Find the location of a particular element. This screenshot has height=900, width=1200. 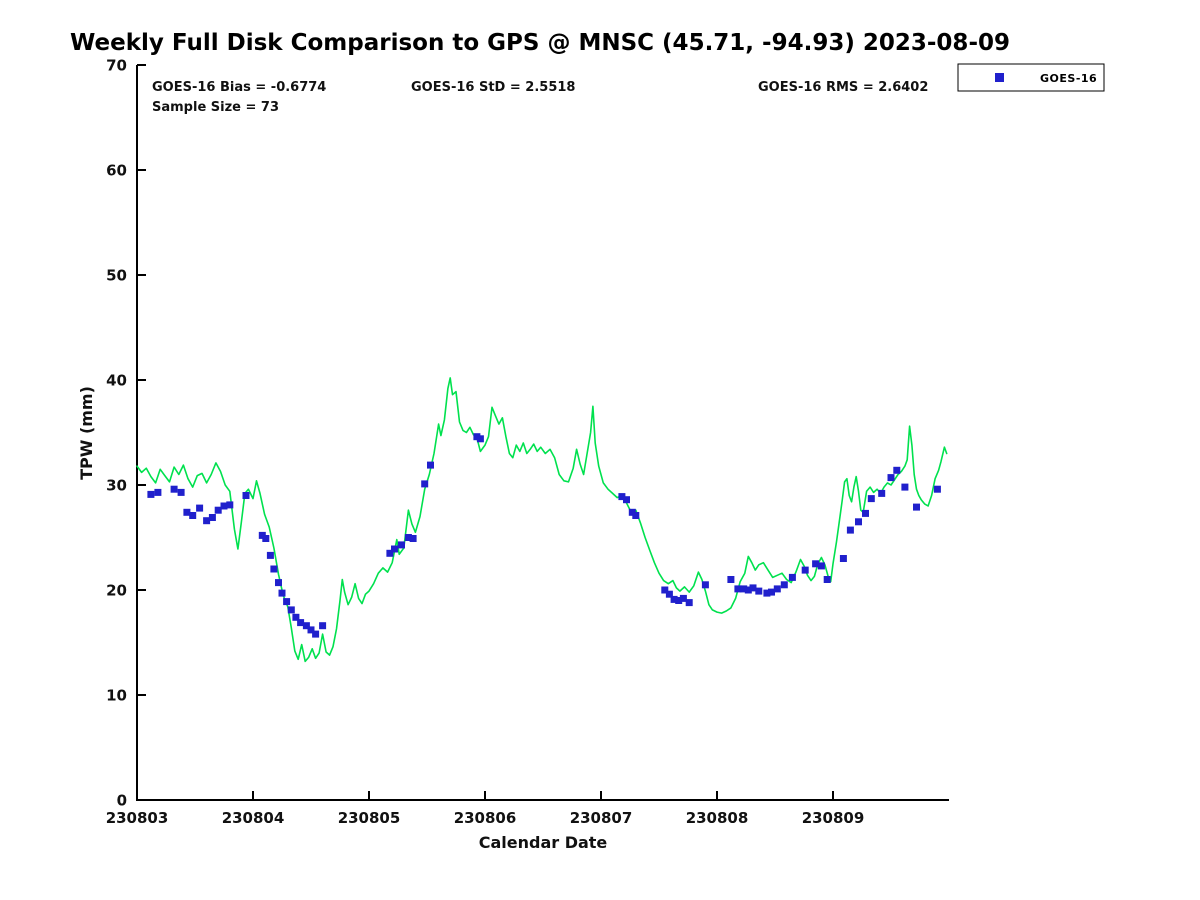

x-axis-label: Calendar Date is located at coordinates (543, 842).